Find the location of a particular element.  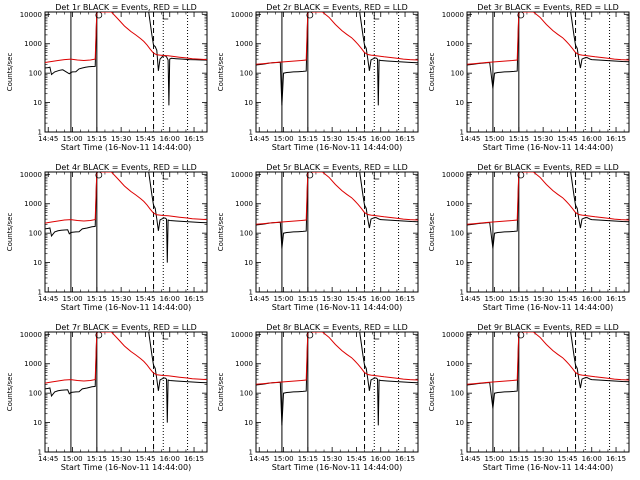

panel-title: Det 5r BLACK = Events, RED = LLD is located at coordinates (337, 167).